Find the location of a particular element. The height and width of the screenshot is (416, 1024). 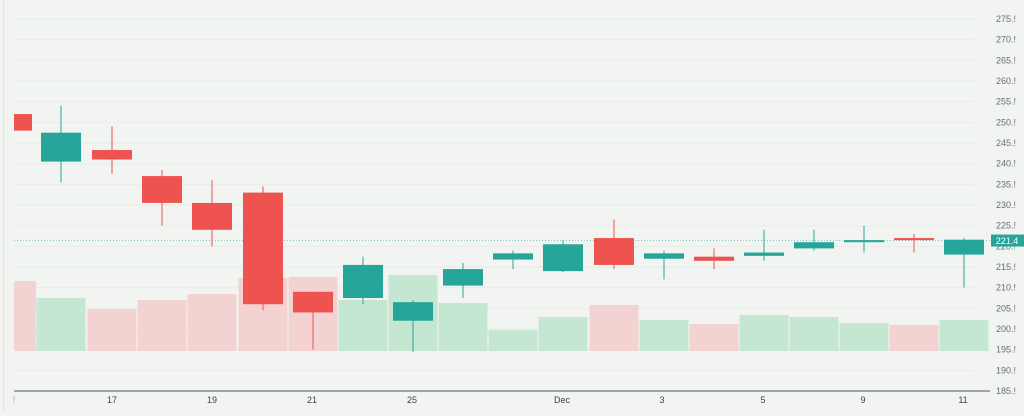

time-axis-label: 9 is located at coordinates (862, 400).